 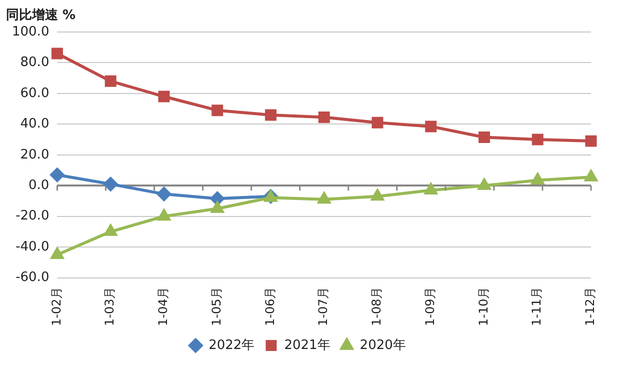 What do you see at coordinates (56, 306) in the screenshot?
I see `x-tick-label: 1-02月` at bounding box center [56, 306].